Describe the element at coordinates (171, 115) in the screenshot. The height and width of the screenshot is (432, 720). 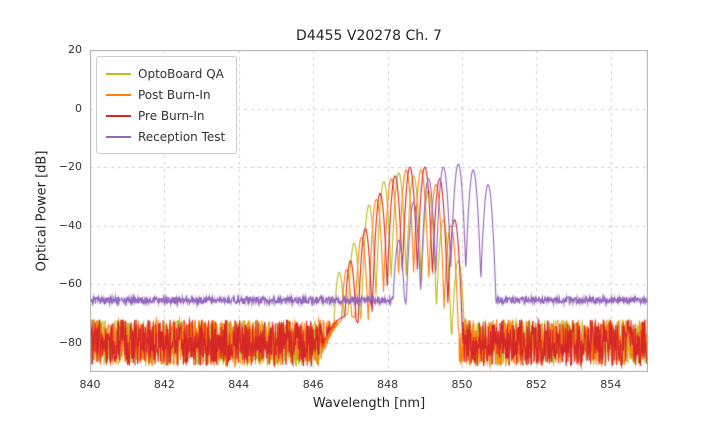
I see `legend-label: Pre Burn-In` at that location.